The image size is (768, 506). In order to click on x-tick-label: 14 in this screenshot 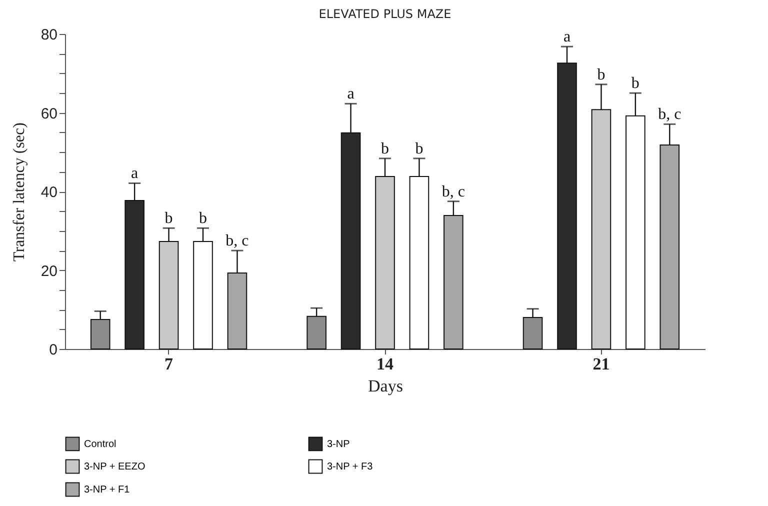, I will do `click(385, 364)`.